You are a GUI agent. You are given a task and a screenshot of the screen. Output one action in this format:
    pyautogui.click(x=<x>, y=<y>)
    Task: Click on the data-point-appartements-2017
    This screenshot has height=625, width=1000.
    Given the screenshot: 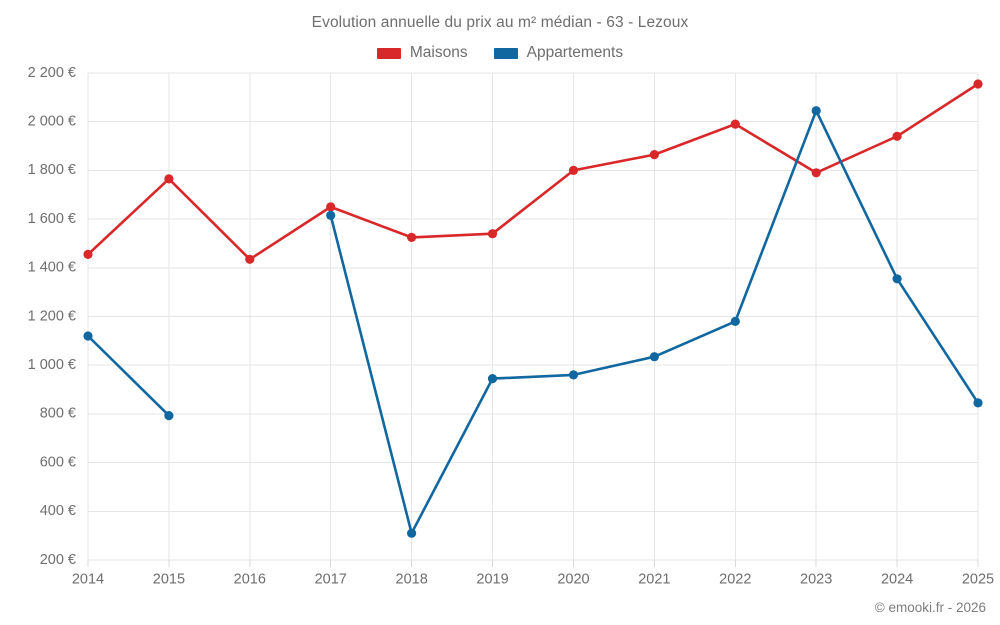 What is the action you would take?
    pyautogui.click(x=331, y=215)
    